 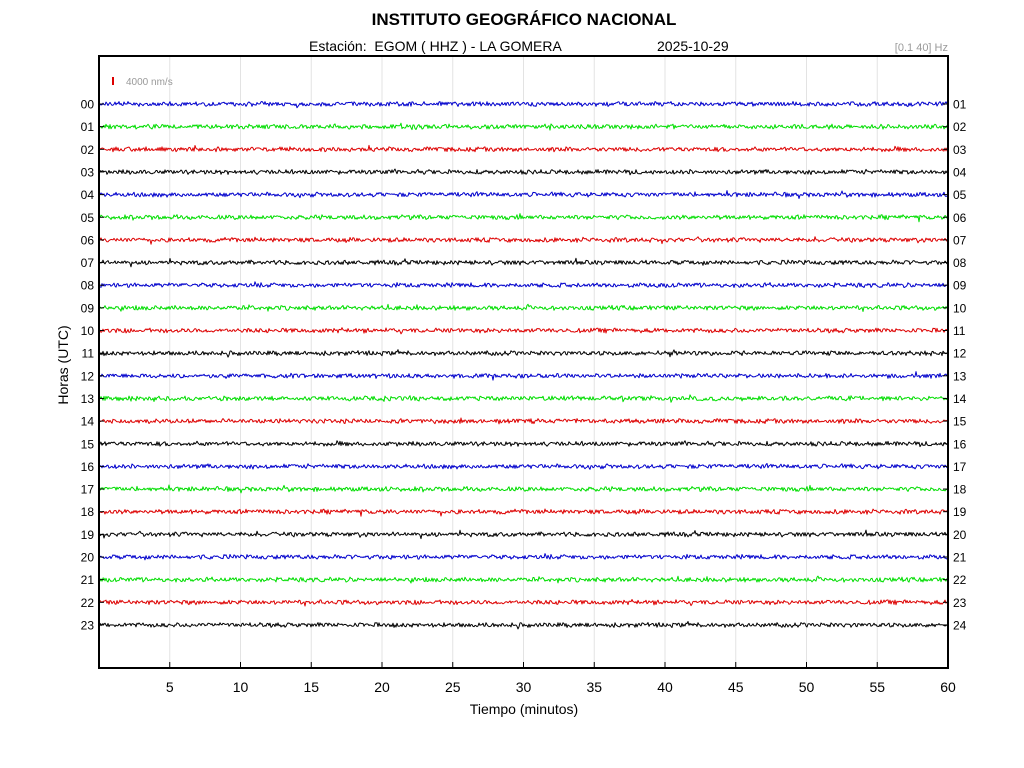 What do you see at coordinates (960, 308) in the screenshot?
I see `y-label-right: 10` at bounding box center [960, 308].